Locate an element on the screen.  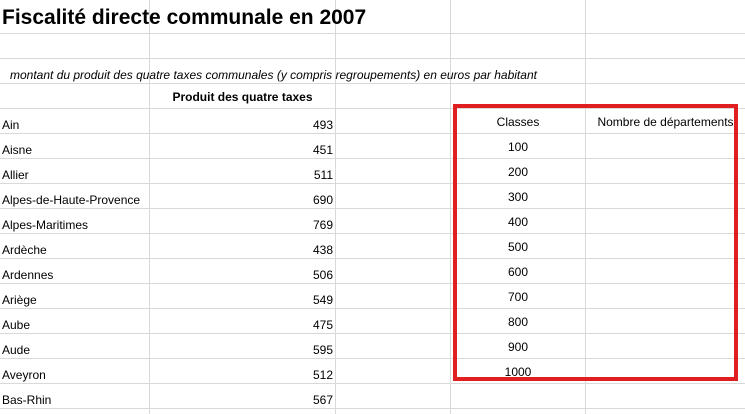
cell-department: Ariège is located at coordinates (19, 300).